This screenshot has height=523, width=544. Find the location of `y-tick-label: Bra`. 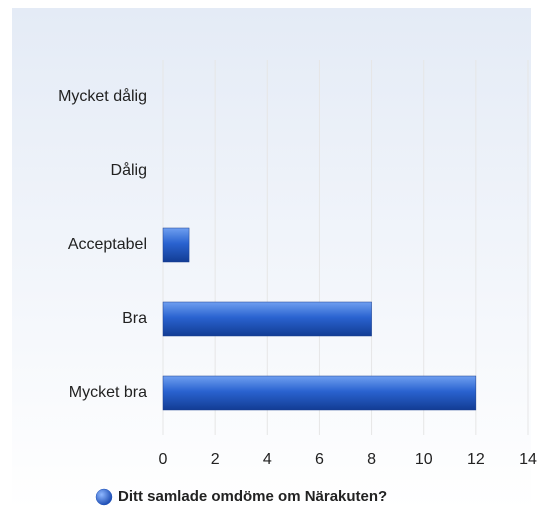

y-tick-label: Bra is located at coordinates (134, 318).